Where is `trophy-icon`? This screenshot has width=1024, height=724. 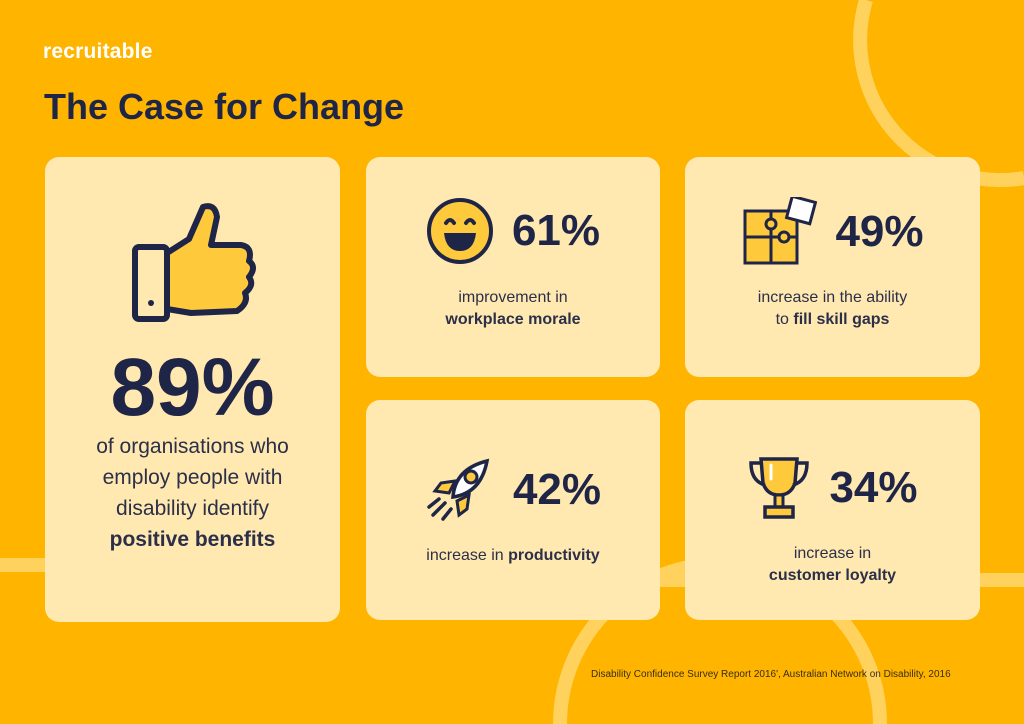 trophy-icon is located at coordinates (779, 488).